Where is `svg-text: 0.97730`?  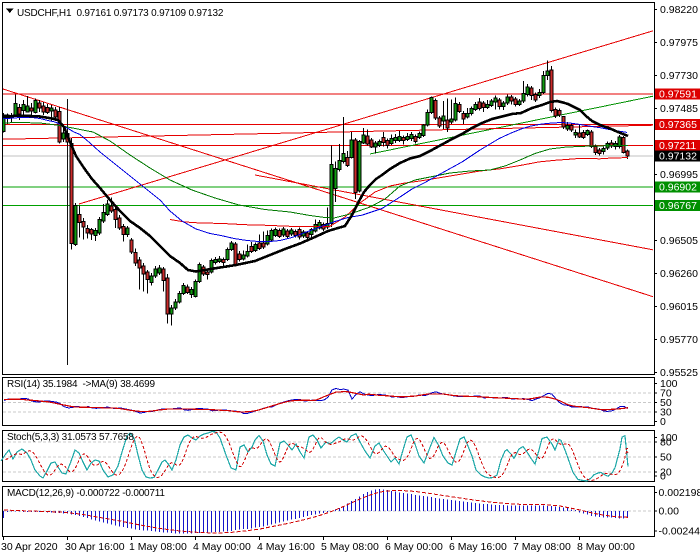 svg-text: 0.97730 is located at coordinates (679, 76).